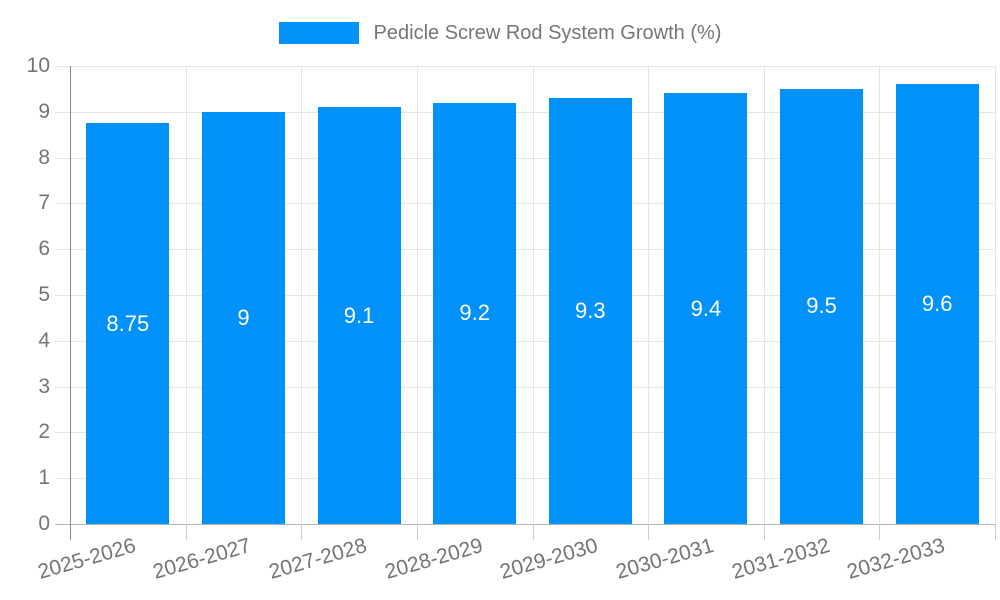  What do you see at coordinates (202, 559) in the screenshot?
I see `x-axis-label: 2026-2027` at bounding box center [202, 559].